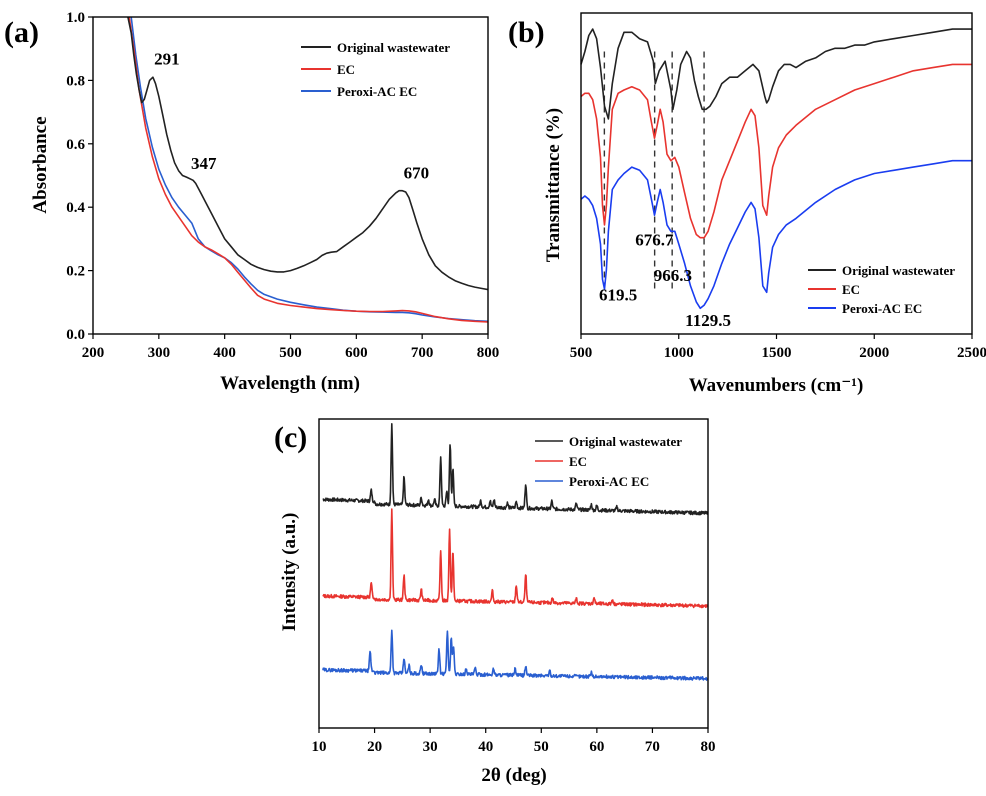  What do you see at coordinates (776, 151) in the screenshot?
I see `series-b-1-line` at bounding box center [776, 151].